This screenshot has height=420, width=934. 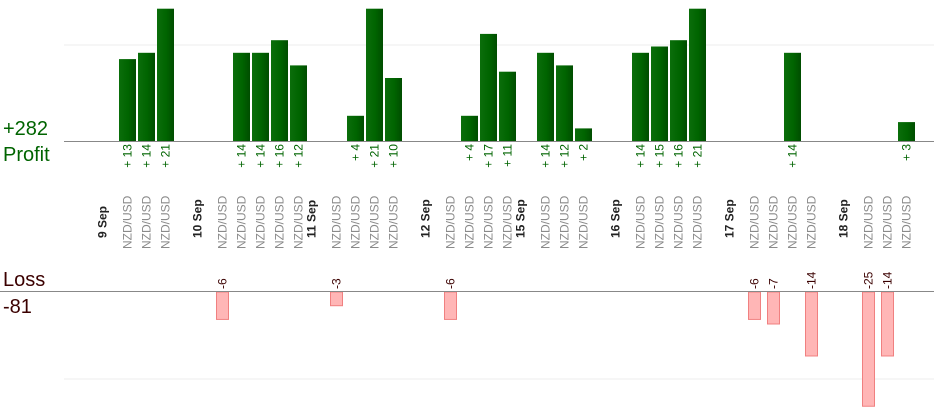 What do you see at coordinates (128, 156) in the screenshot?
I see `profit-value-label: + 13` at bounding box center [128, 156].